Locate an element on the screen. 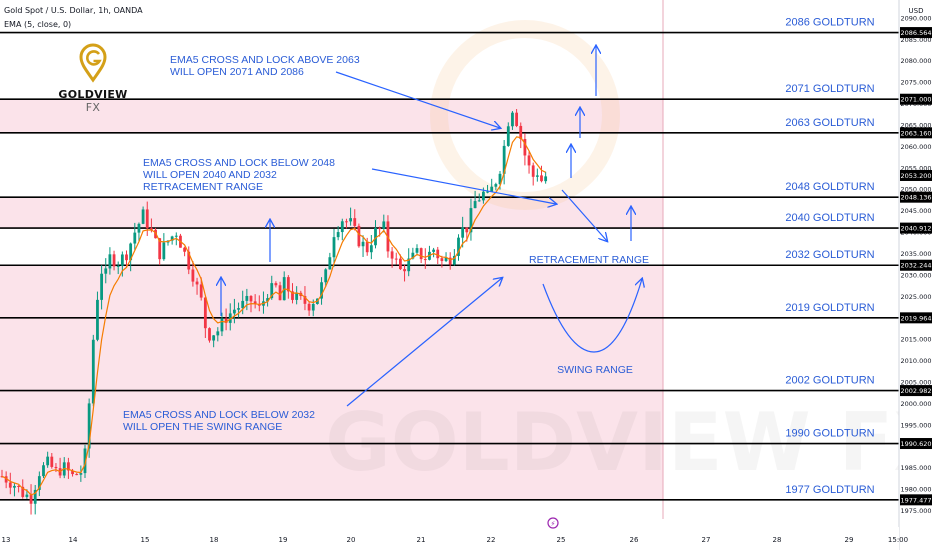  annotation-text: WILL OPEN 2071 AND 2086 is located at coordinates (237, 72).